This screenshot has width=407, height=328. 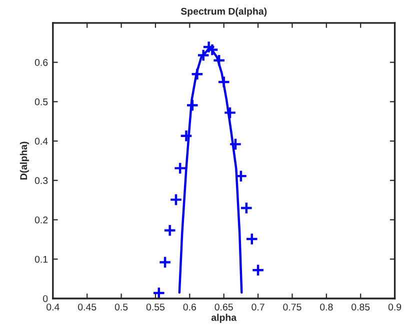 I want to click on y-tick-label: 0.5, so click(x=41, y=102).